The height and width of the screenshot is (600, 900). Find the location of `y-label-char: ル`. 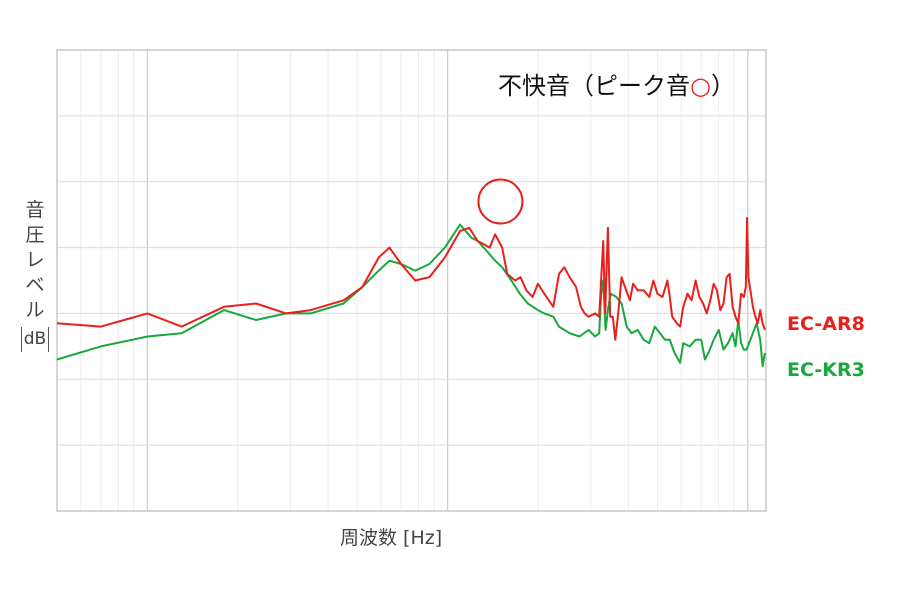

y-label-char: ル is located at coordinates (35, 310).